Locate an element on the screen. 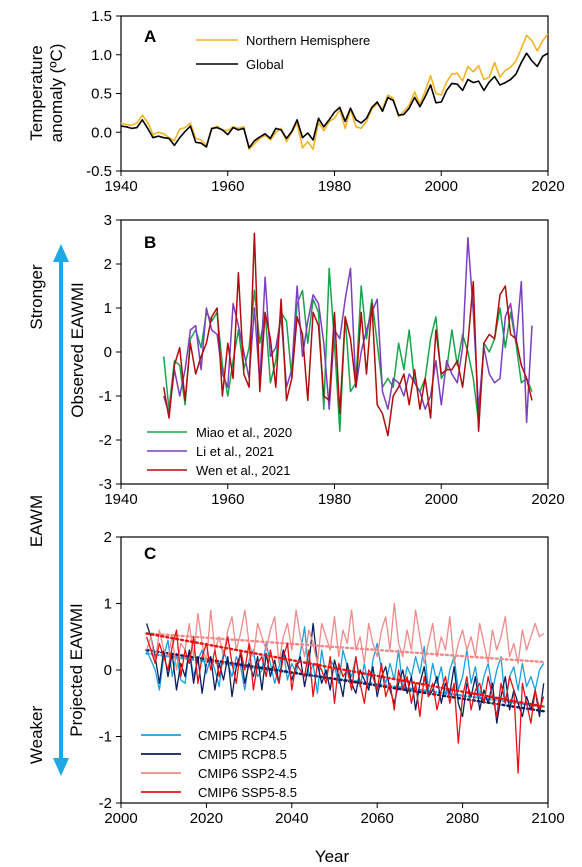 This screenshot has height=867, width=582. legend-cmip5-85-label: CMIP5 RCP8.5 is located at coordinates (242, 754).